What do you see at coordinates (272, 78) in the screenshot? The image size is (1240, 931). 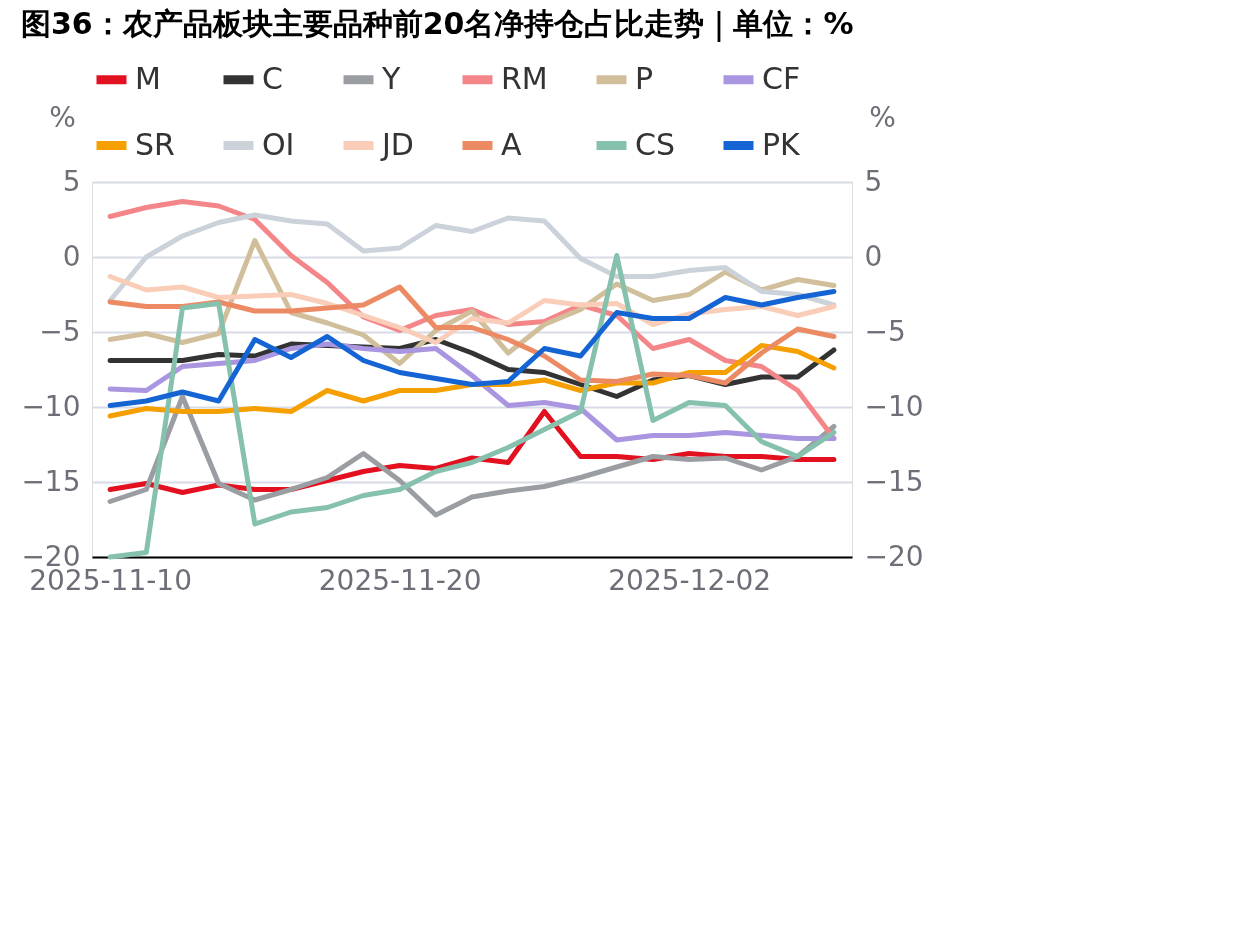 I see `legend-label: C` at bounding box center [272, 78].